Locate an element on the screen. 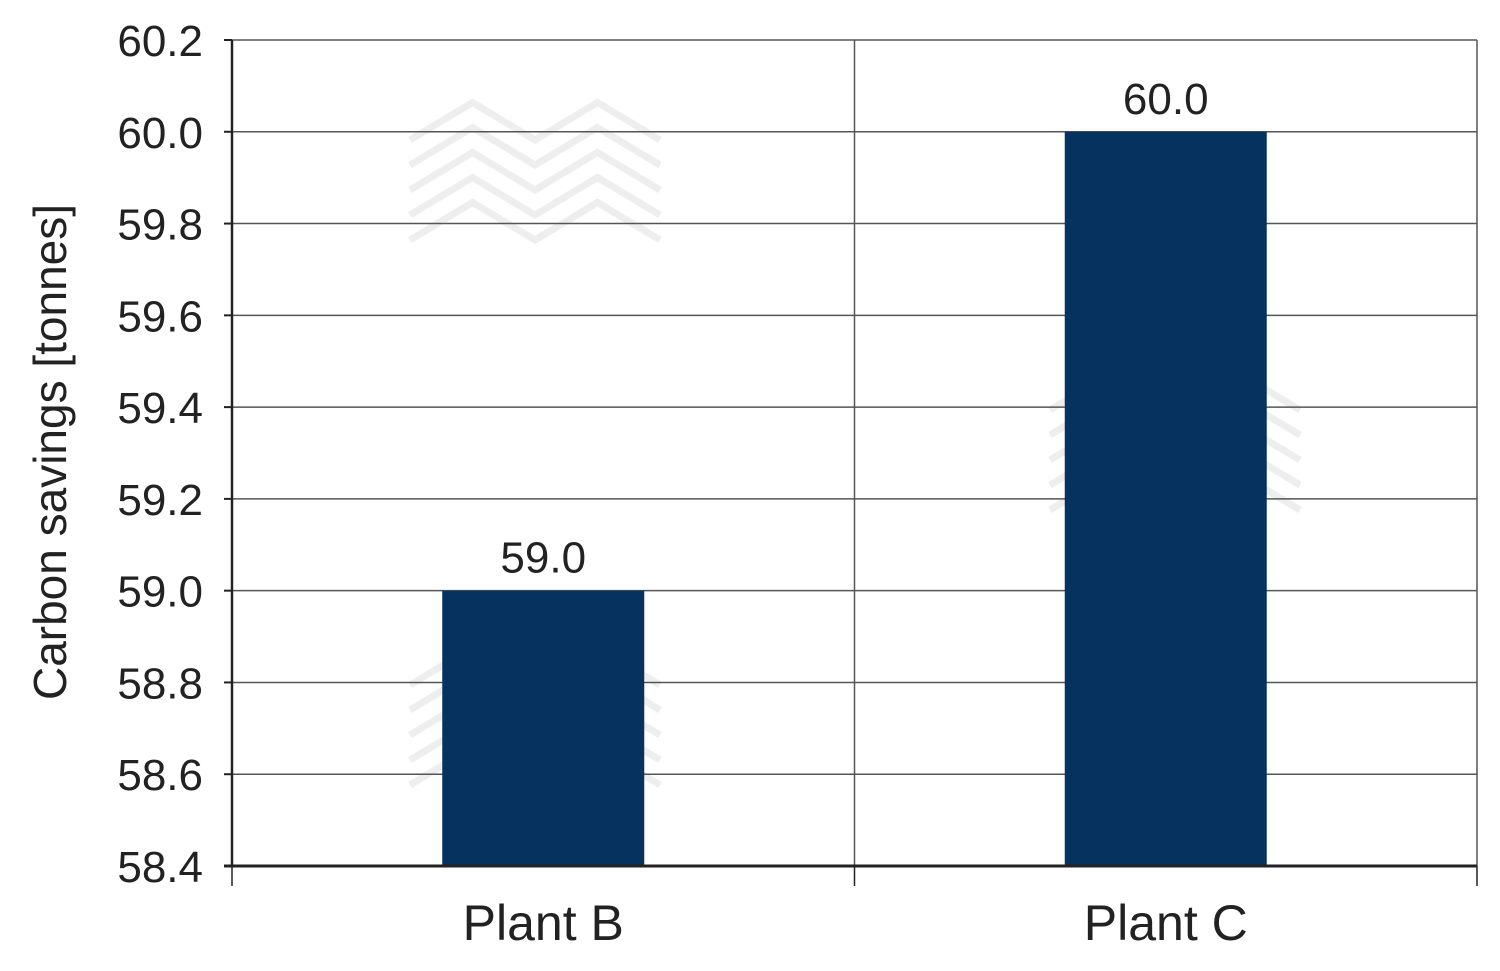 The width and height of the screenshot is (1500, 971). y-tick-label: 58.6 is located at coordinates (160, 775).